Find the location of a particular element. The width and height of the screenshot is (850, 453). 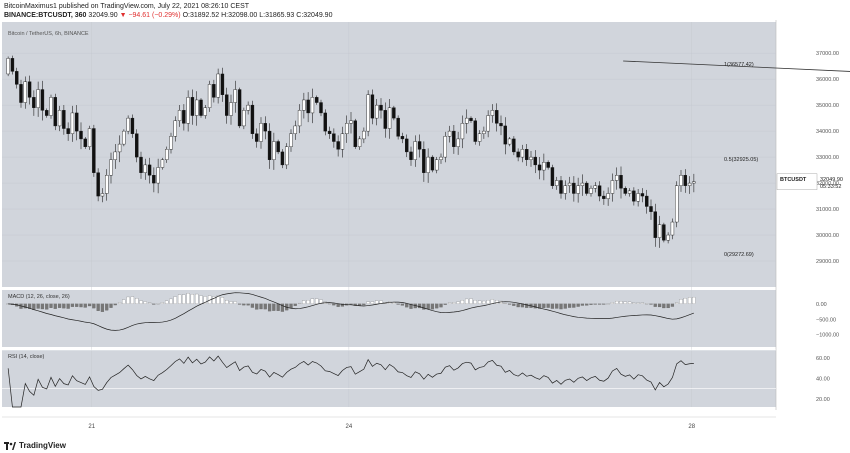

tradingview-logo-icon is located at coordinates (10, 445).